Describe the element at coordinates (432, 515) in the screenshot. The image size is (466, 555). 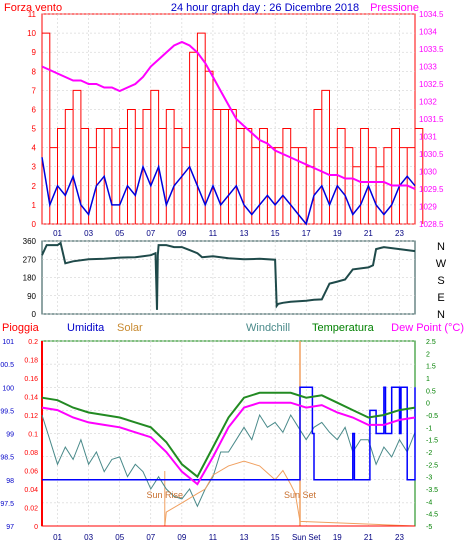
I see `temperature-tick-label: -4.5` at that location.